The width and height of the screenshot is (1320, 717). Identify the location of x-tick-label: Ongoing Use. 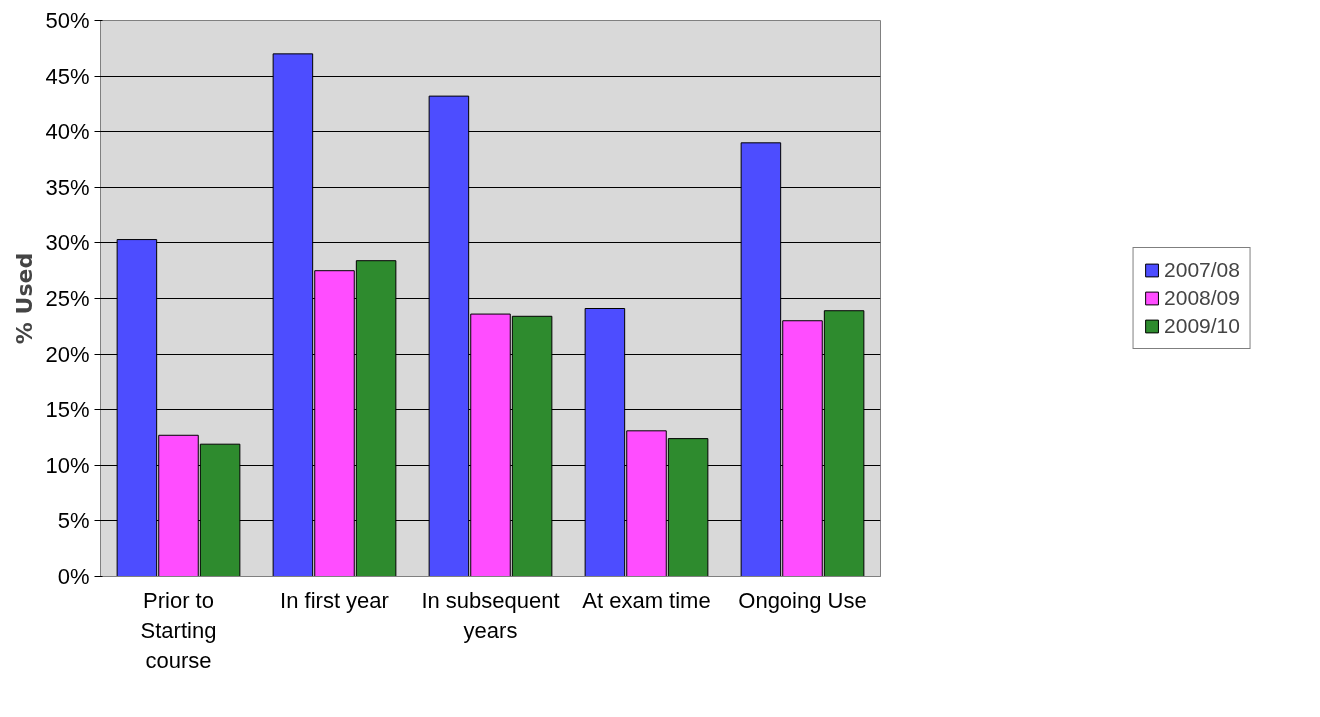
(802, 600).